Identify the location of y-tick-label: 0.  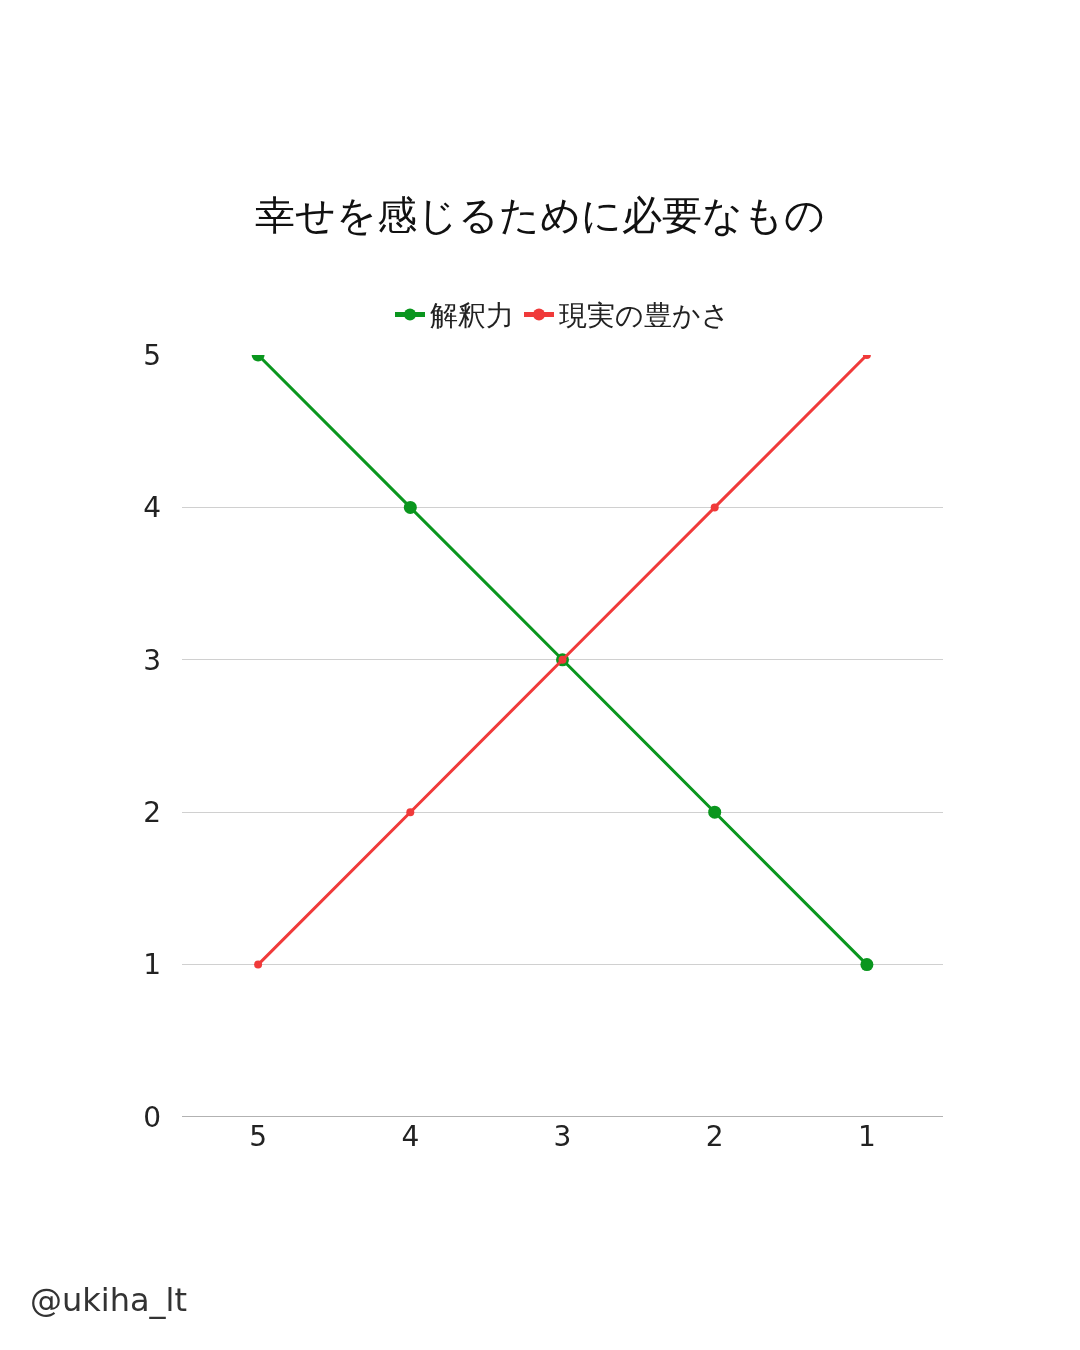
(152, 1117).